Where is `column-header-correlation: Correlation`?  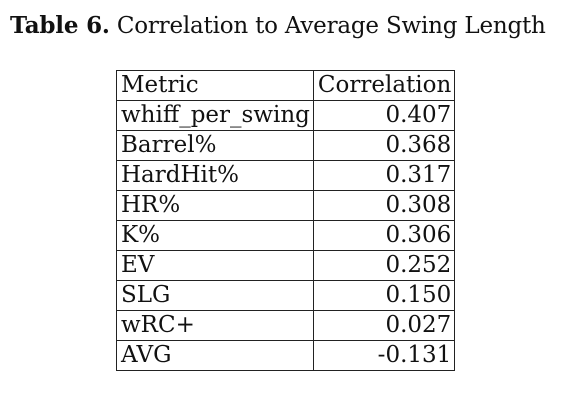
column-header-correlation: Correlation is located at coordinates (384, 85).